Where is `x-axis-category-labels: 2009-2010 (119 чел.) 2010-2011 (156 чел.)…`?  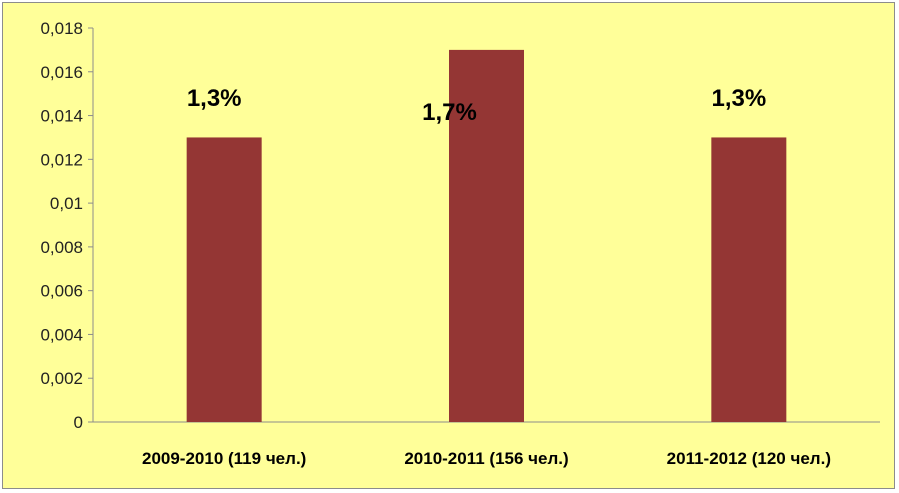
x-axis-category-labels: 2009-2010 (119 чел.) 2010-2011 (156 чел.)… is located at coordinates (486, 458).